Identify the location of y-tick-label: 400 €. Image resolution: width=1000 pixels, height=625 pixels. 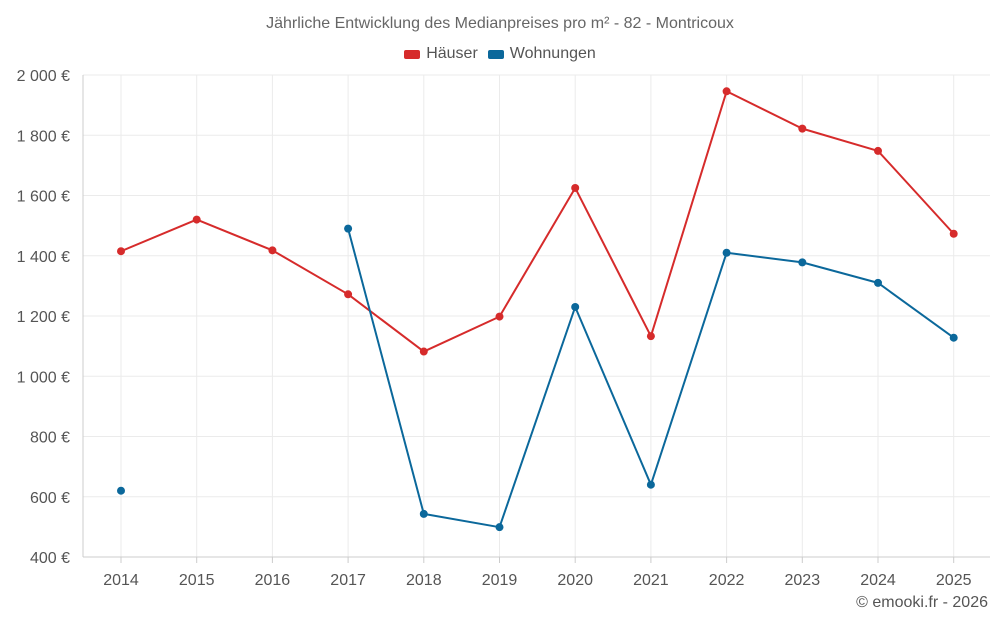
(50, 558).